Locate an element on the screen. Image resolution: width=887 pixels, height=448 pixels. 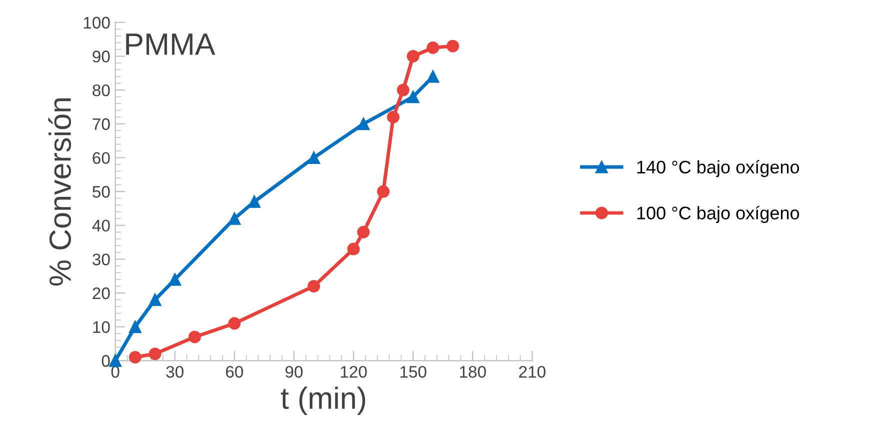
y-tick-label: 90 is located at coordinates (101, 56).